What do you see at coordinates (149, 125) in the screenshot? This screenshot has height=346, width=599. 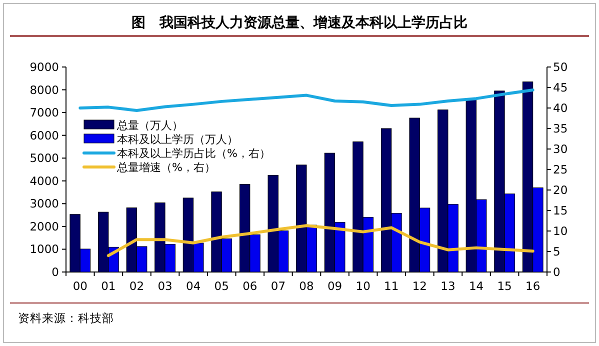 I see `legend-label: 总量（万人）` at bounding box center [149, 125].